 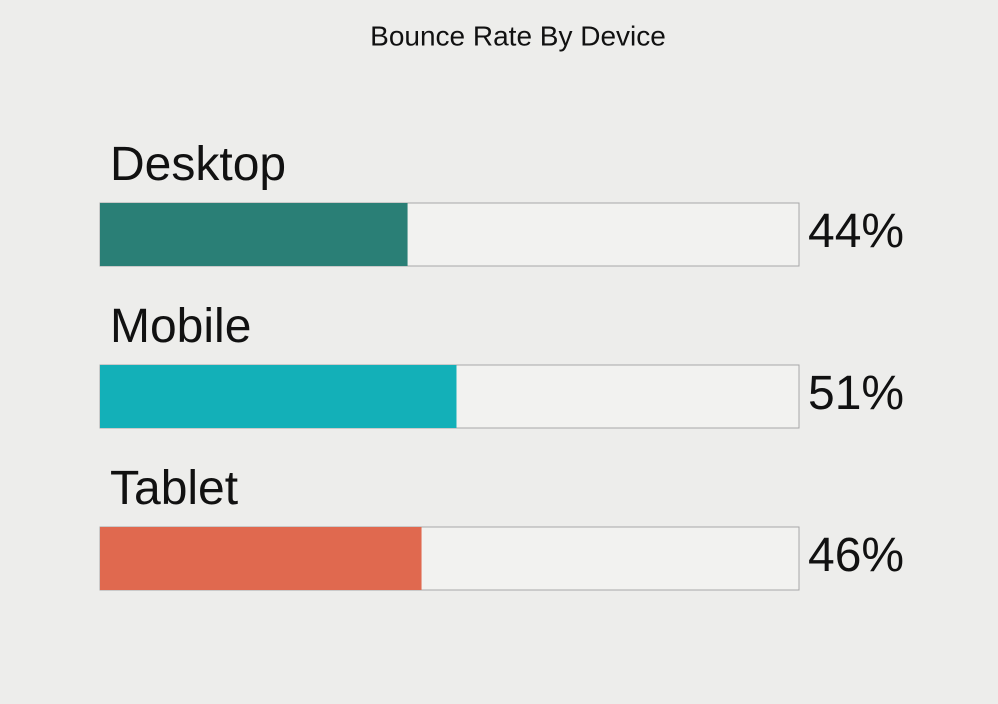 I want to click on category-label: Desktop, so click(x=198, y=164).